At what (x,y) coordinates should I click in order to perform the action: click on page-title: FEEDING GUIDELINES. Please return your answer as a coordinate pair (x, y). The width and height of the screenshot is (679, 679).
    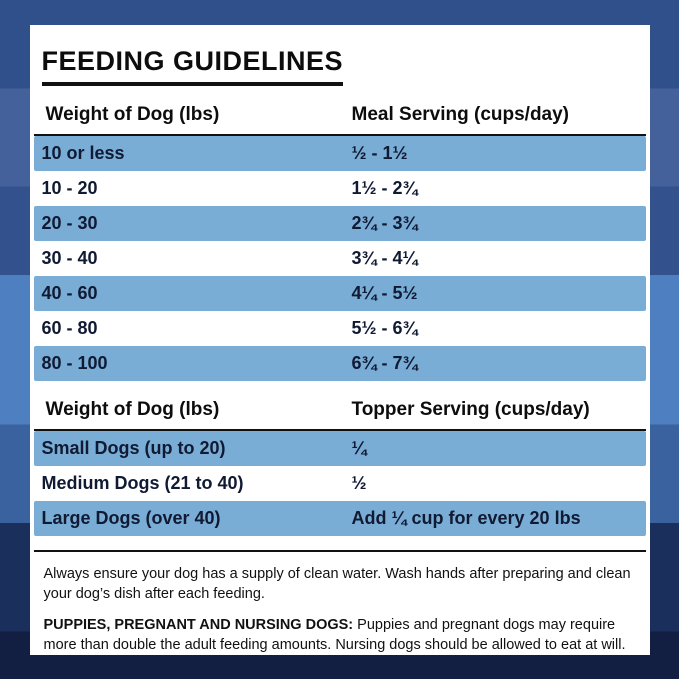
    Looking at the image, I should click on (192, 67).